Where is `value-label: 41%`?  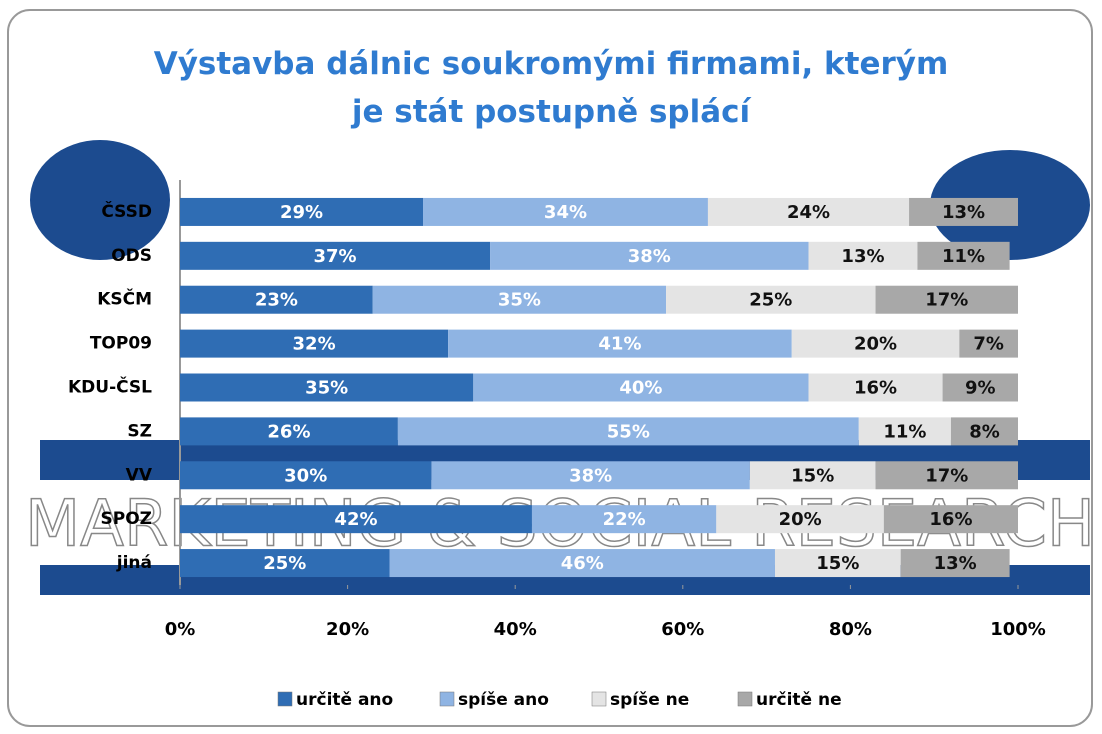 value-label: 41% is located at coordinates (619, 344).